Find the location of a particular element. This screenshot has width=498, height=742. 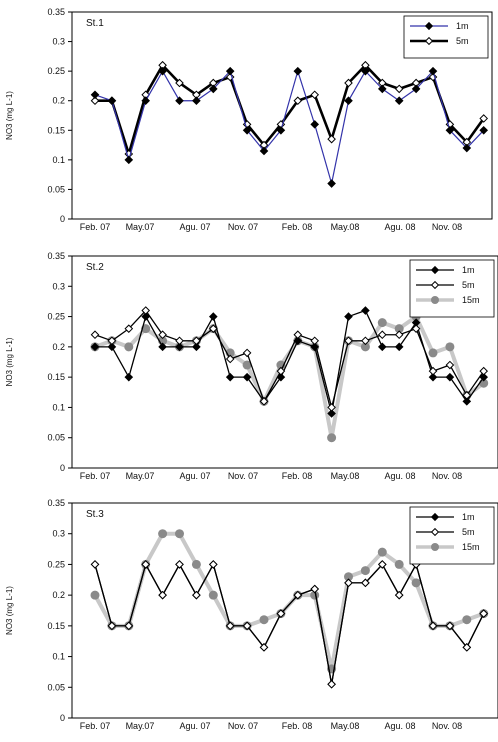

y-tick-label: 0.3 is located at coordinates (58, 42).